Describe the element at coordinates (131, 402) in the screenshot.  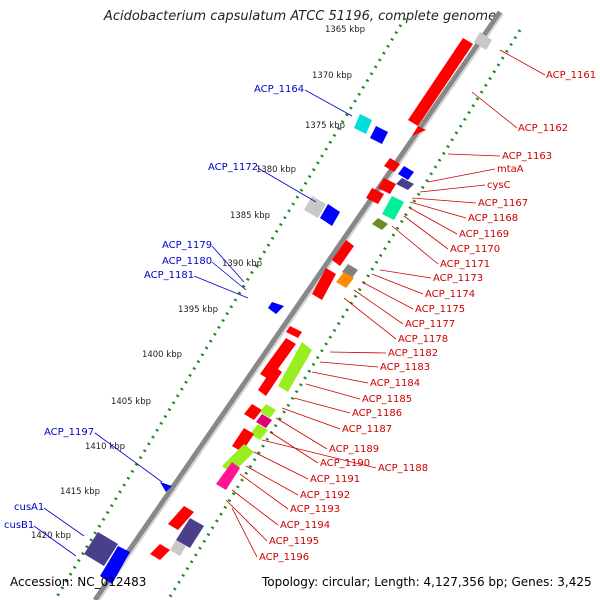
I see `scale-tick-label: 1405 kbp` at that location.